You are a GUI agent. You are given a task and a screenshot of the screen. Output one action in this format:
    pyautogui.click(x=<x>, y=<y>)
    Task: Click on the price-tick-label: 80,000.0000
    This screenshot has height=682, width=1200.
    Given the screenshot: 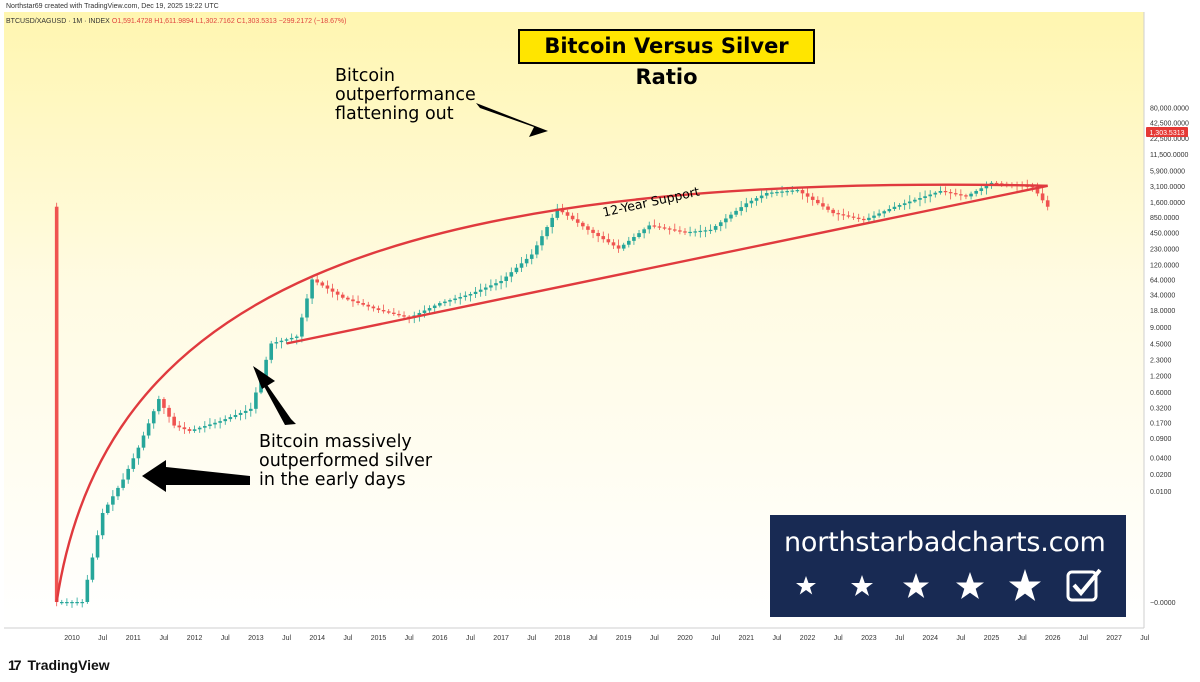 What is the action you would take?
    pyautogui.click(x=1169, y=108)
    